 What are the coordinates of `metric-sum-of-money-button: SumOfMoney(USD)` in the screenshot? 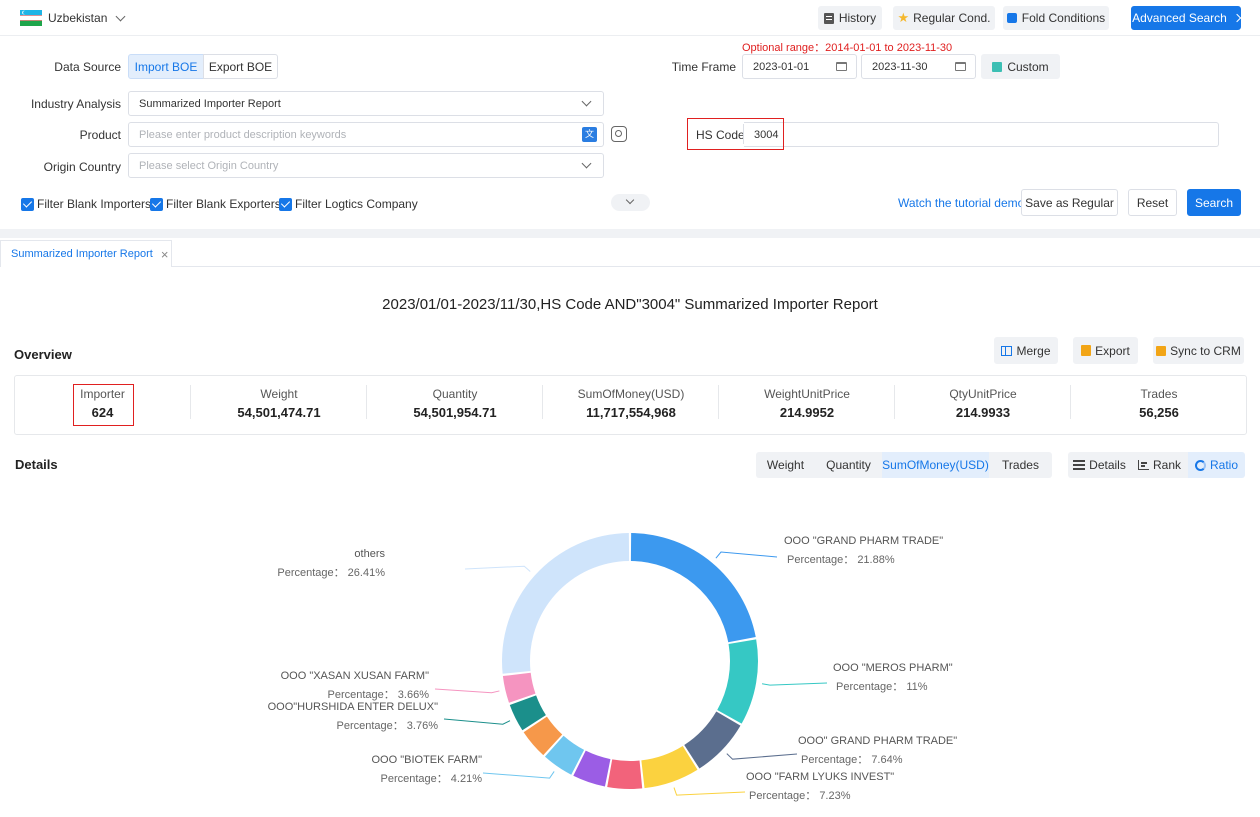 It's located at (935, 465).